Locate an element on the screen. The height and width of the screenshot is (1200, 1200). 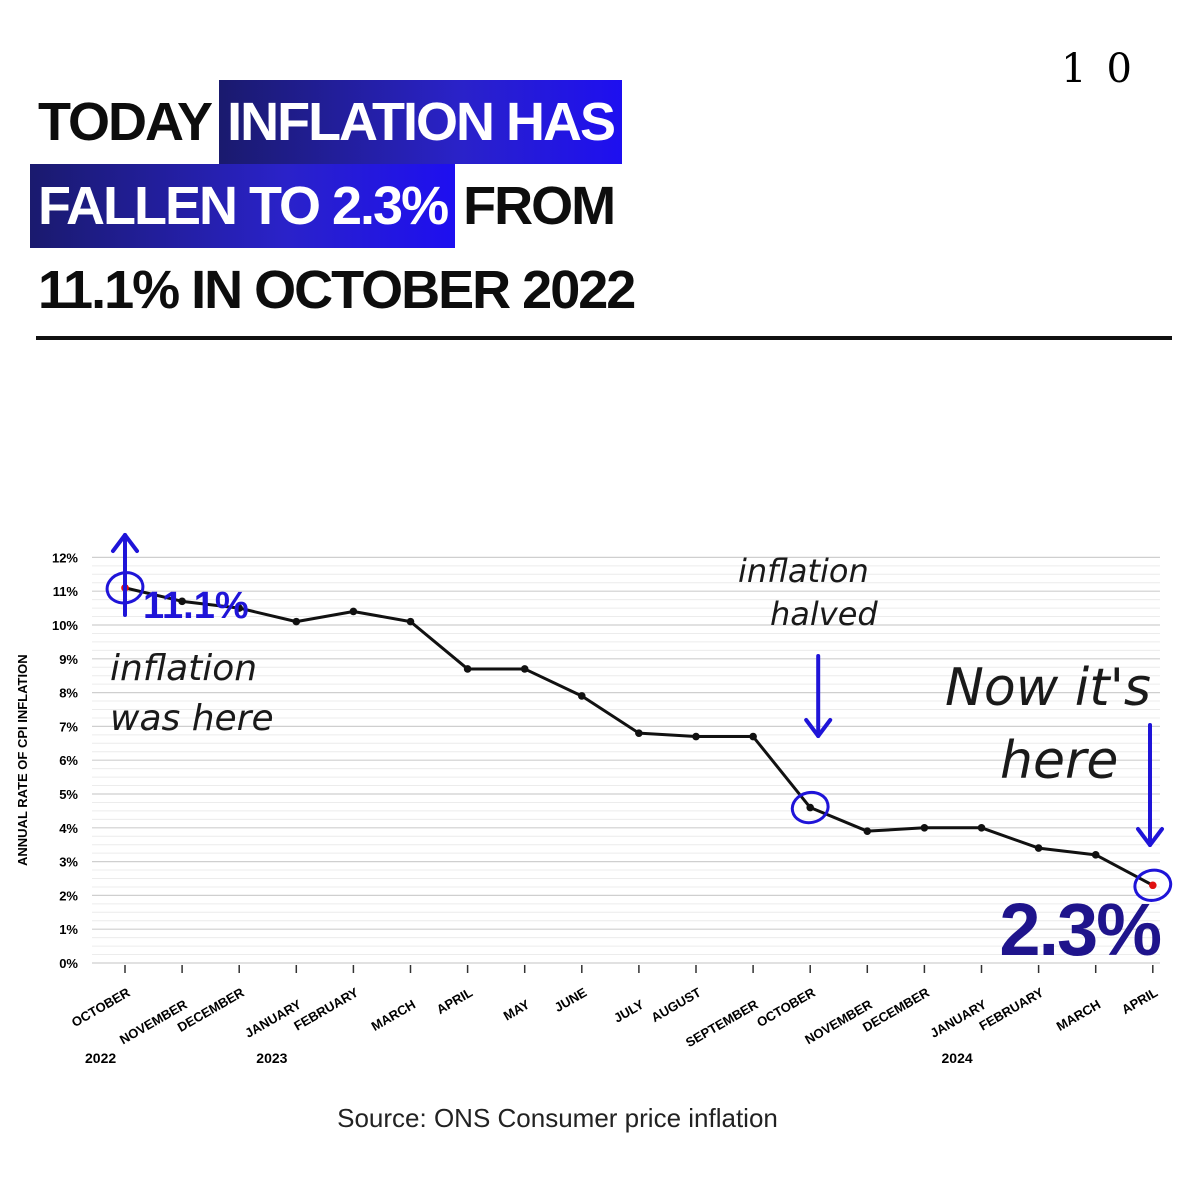
mid-arrow-head is located at coordinates (818, 728).